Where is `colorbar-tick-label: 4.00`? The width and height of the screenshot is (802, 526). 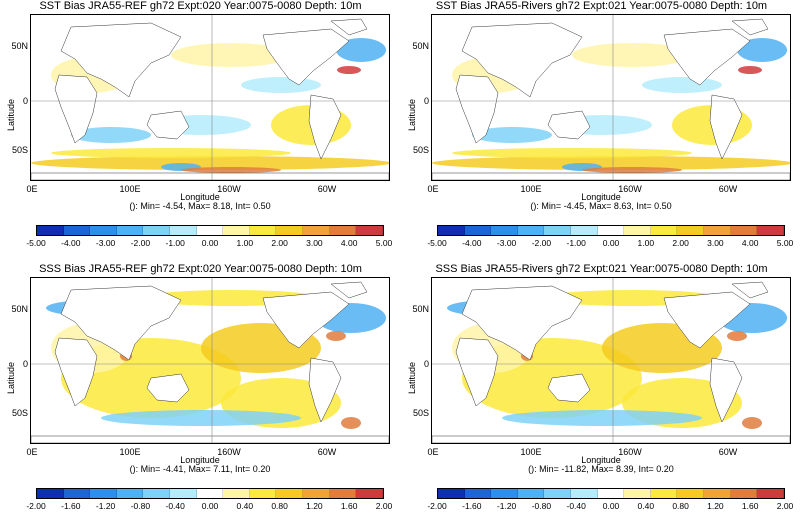 colorbar-tick-label: 4.00 is located at coordinates (750, 243).